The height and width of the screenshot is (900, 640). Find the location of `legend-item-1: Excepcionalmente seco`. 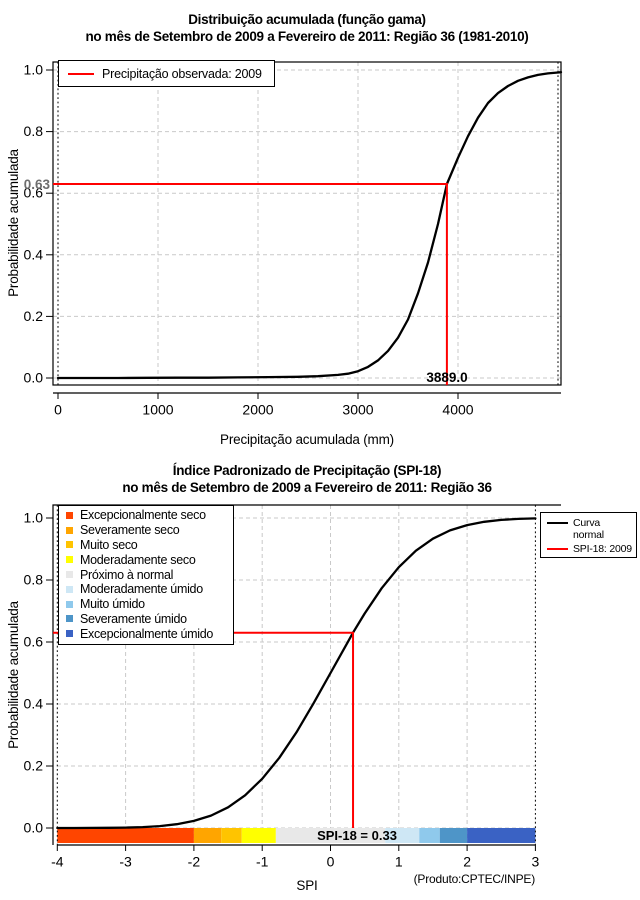

legend-item-1: Excepcionalmente seco is located at coordinates (146, 515).